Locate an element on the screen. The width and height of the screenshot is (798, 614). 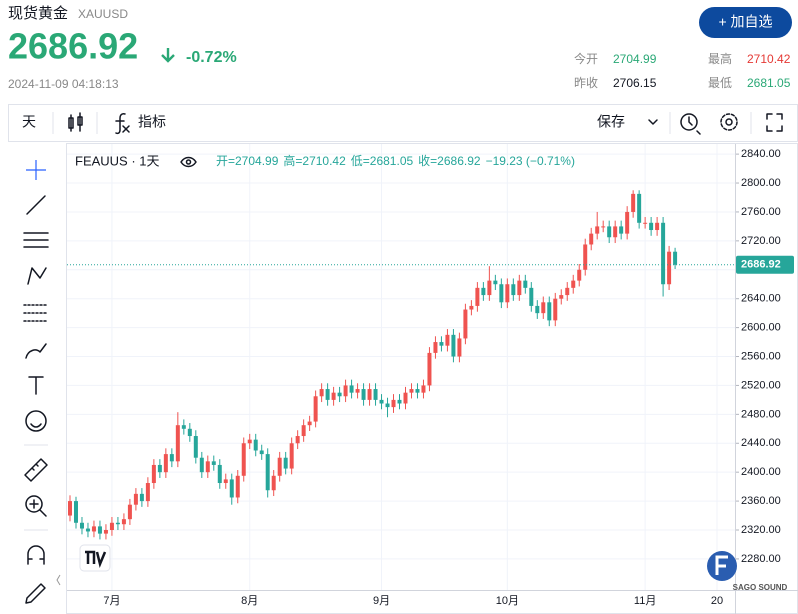
y-tick-label: 2720.00 is located at coordinates (761, 241).